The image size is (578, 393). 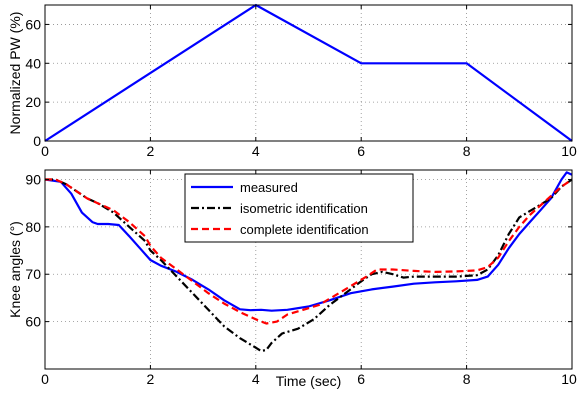 What do you see at coordinates (37, 141) in the screenshot?
I see `y-tick-label: 0` at bounding box center [37, 141].